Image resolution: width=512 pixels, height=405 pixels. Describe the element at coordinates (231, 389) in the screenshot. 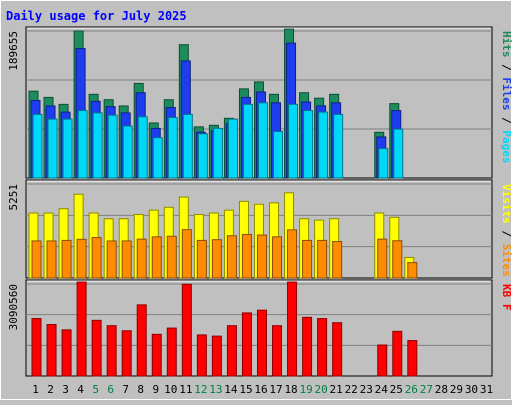

I see `day-label-14: 14` at that location.